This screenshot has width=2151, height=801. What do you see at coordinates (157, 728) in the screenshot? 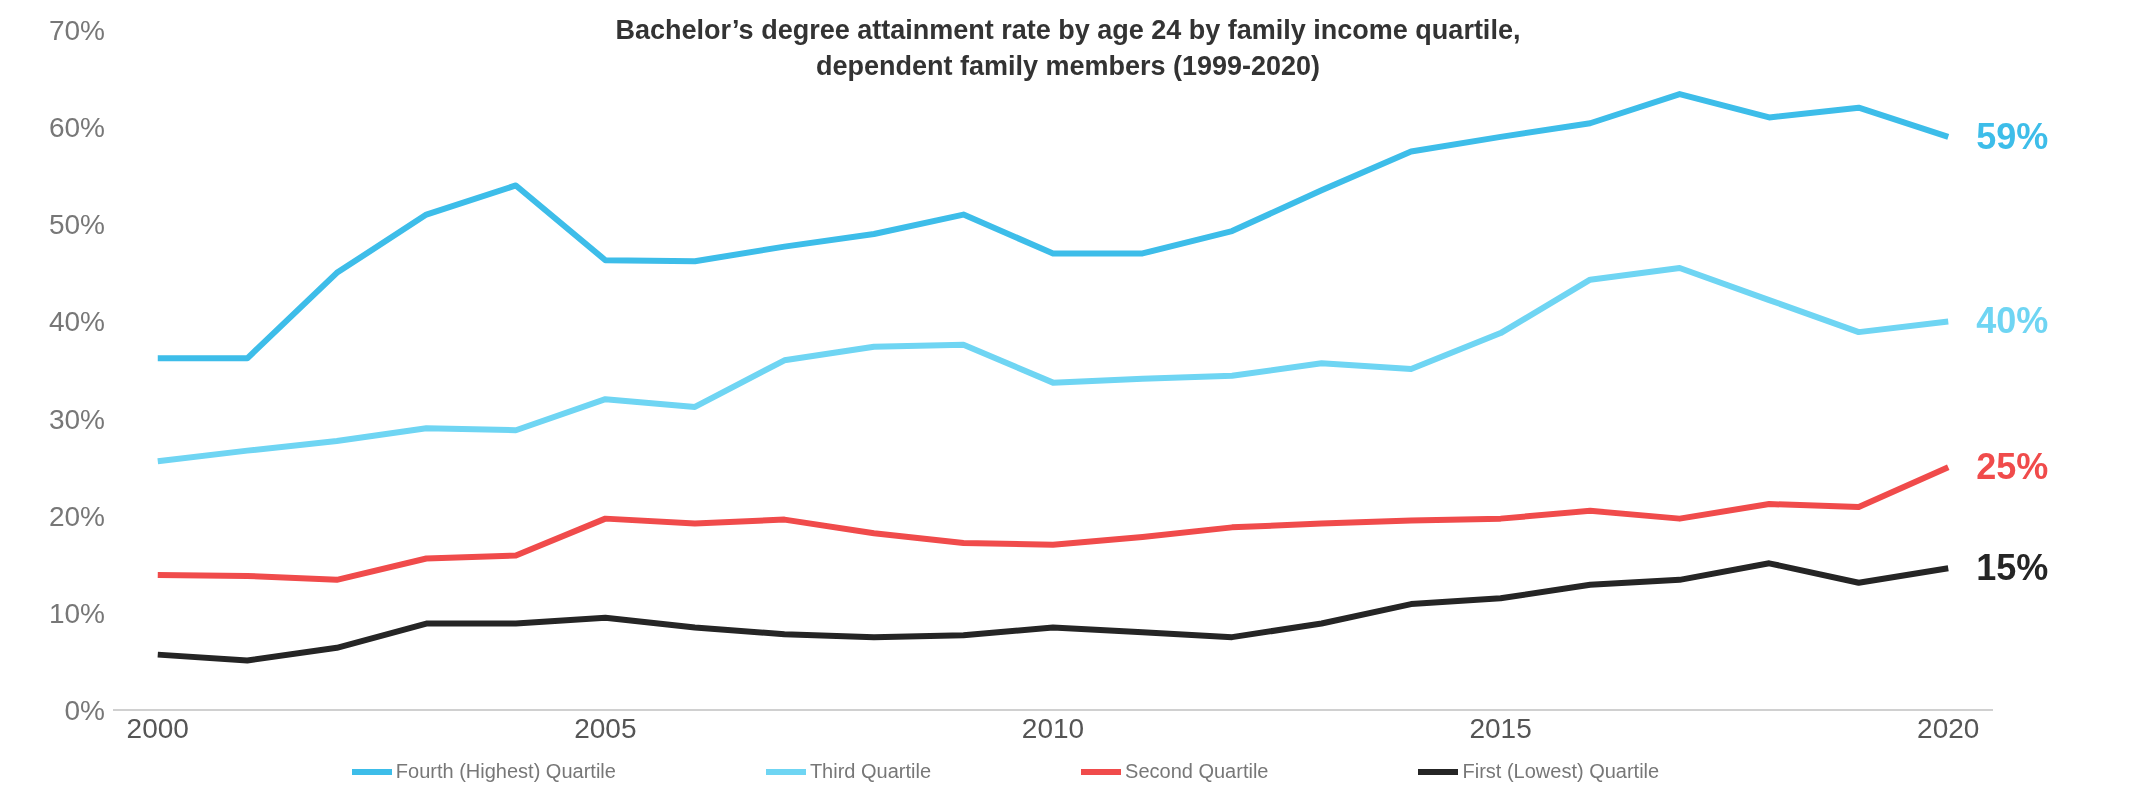
I see `x-tick-label: 2000` at bounding box center [157, 728].